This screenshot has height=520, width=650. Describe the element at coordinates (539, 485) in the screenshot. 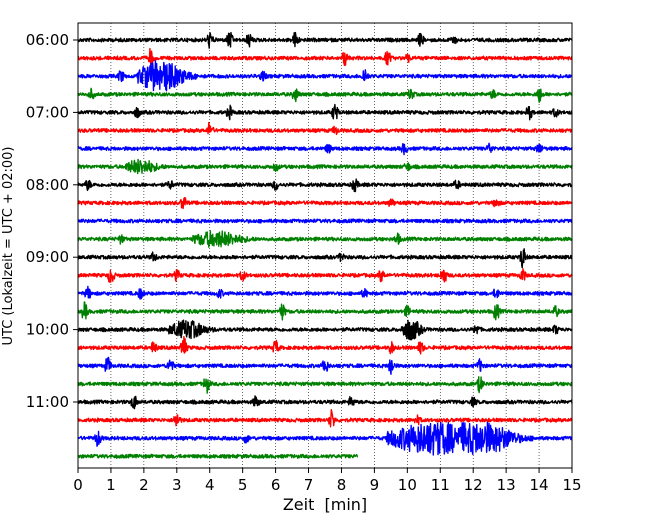

I see `x-tick-label-14: 14` at that location.